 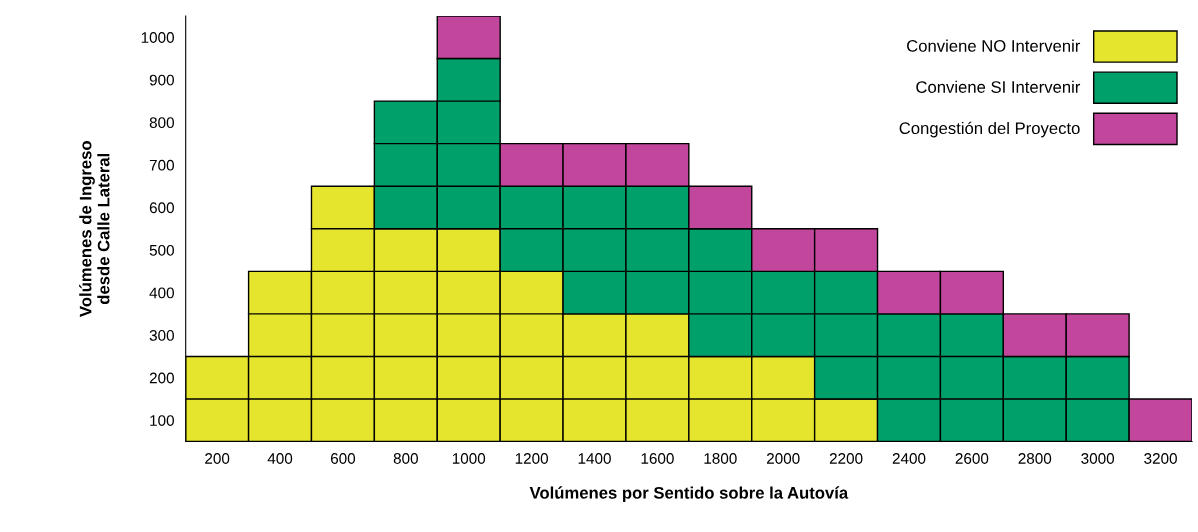 What do you see at coordinates (161, 378) in the screenshot?
I see `y-tick-label: 200` at bounding box center [161, 378].